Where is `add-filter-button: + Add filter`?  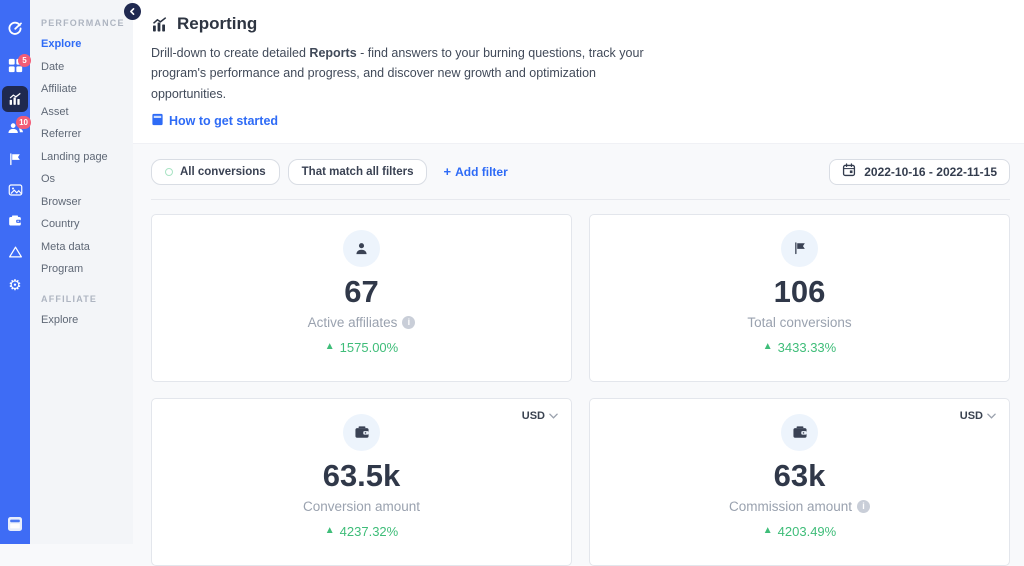
add-filter-button: + Add filter is located at coordinates (475, 171).